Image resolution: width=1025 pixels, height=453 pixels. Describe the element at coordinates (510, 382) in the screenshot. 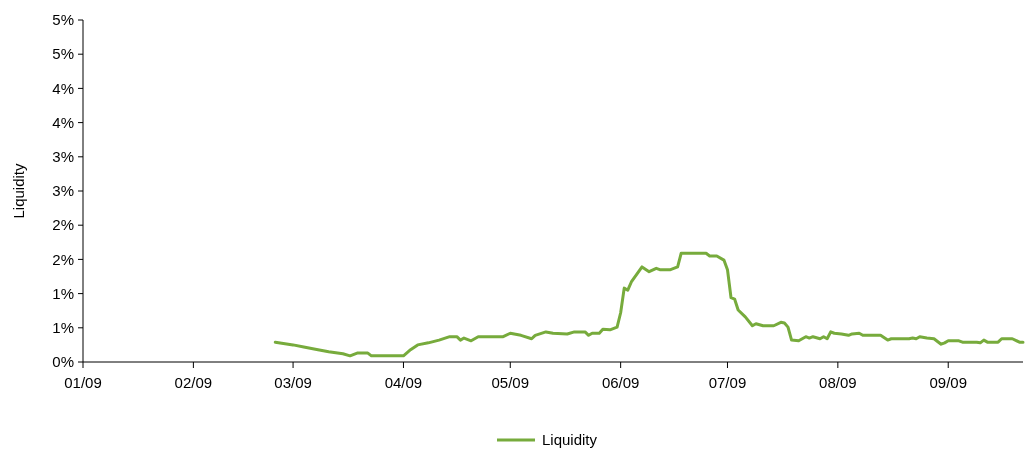

I see `x-tick-label: 05/09` at that location.